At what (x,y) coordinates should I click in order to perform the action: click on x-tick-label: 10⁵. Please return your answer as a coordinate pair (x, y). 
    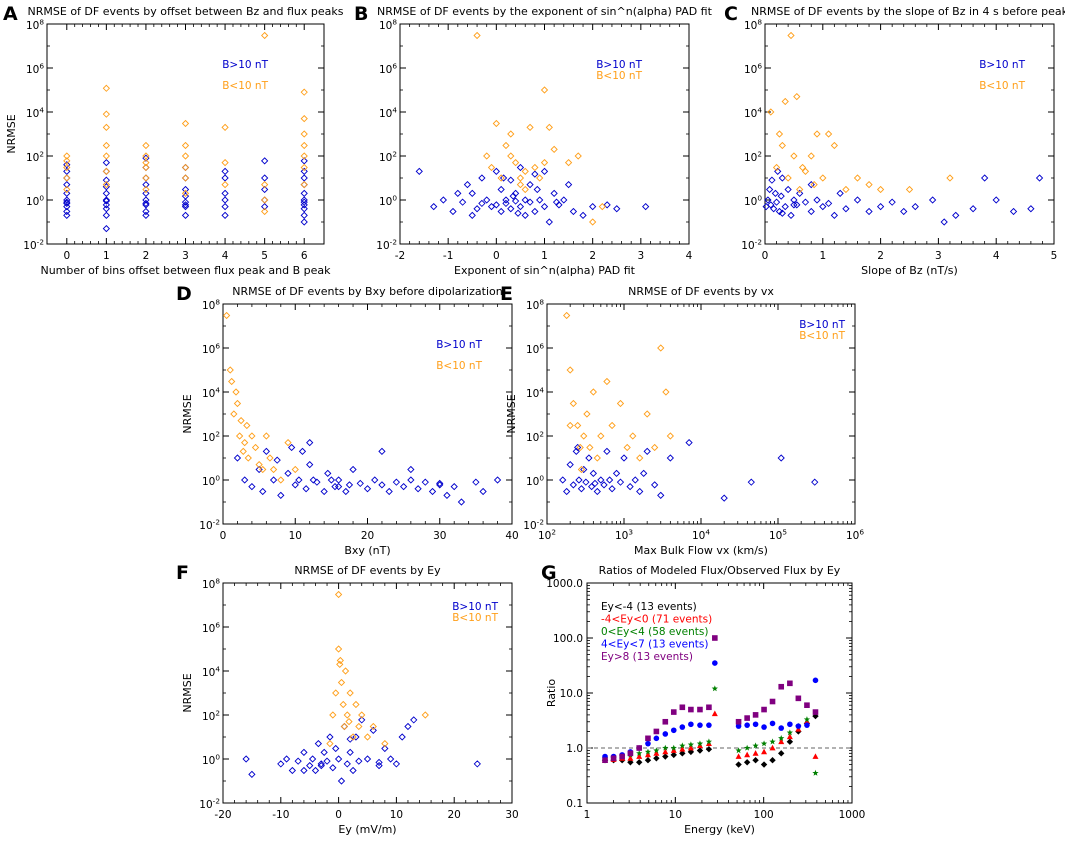
    Looking at the image, I should click on (778, 534).